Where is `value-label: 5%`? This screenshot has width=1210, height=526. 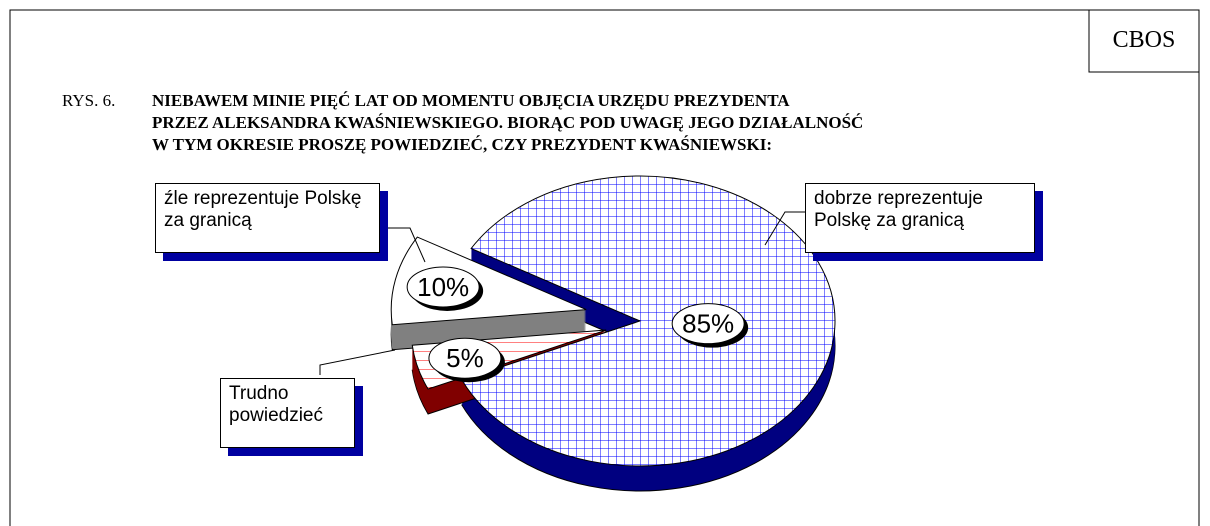 value-label: 5% is located at coordinates (465, 358).